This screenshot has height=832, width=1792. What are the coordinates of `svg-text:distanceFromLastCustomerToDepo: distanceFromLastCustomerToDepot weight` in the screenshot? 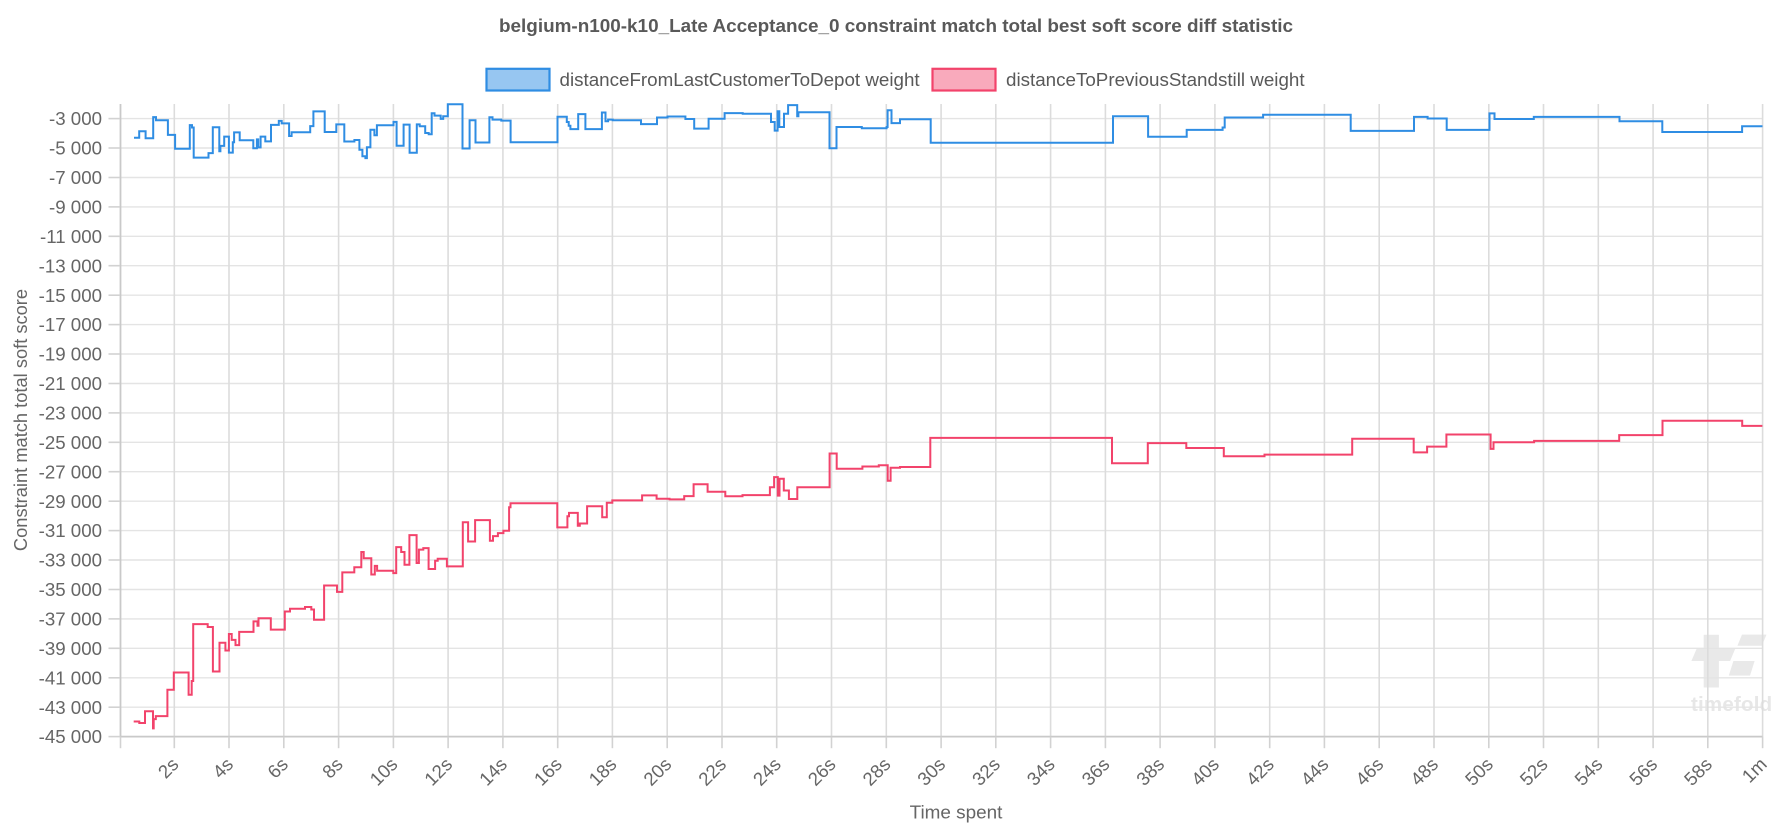 It's located at (740, 79).